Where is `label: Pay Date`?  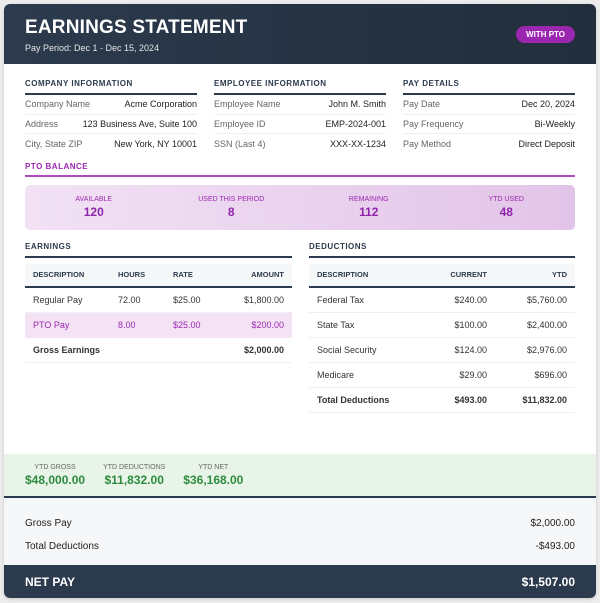 label: Pay Date is located at coordinates (422, 104).